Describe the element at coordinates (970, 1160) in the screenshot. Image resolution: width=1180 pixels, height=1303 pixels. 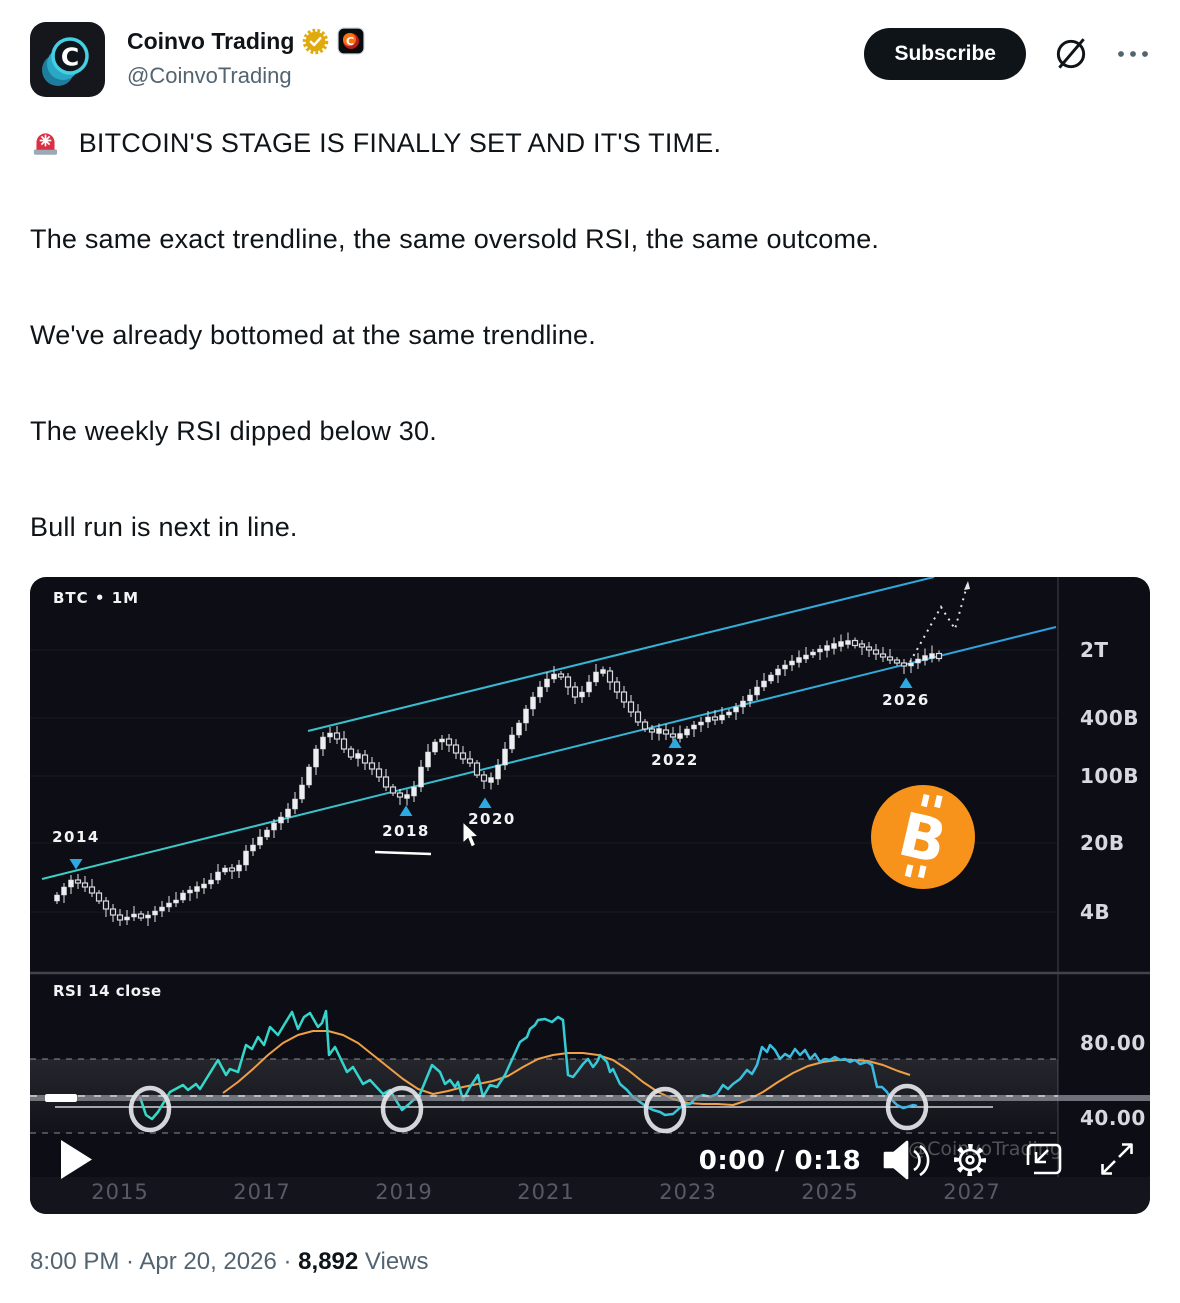
I see `settings-gear-icon` at that location.